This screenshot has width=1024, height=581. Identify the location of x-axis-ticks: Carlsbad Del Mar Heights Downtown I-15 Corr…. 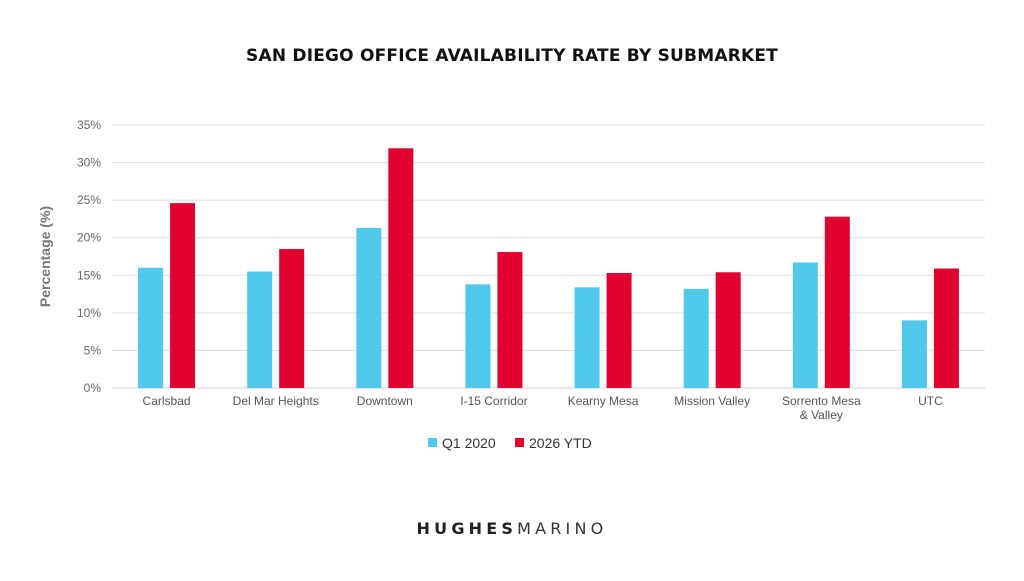
(543, 408).